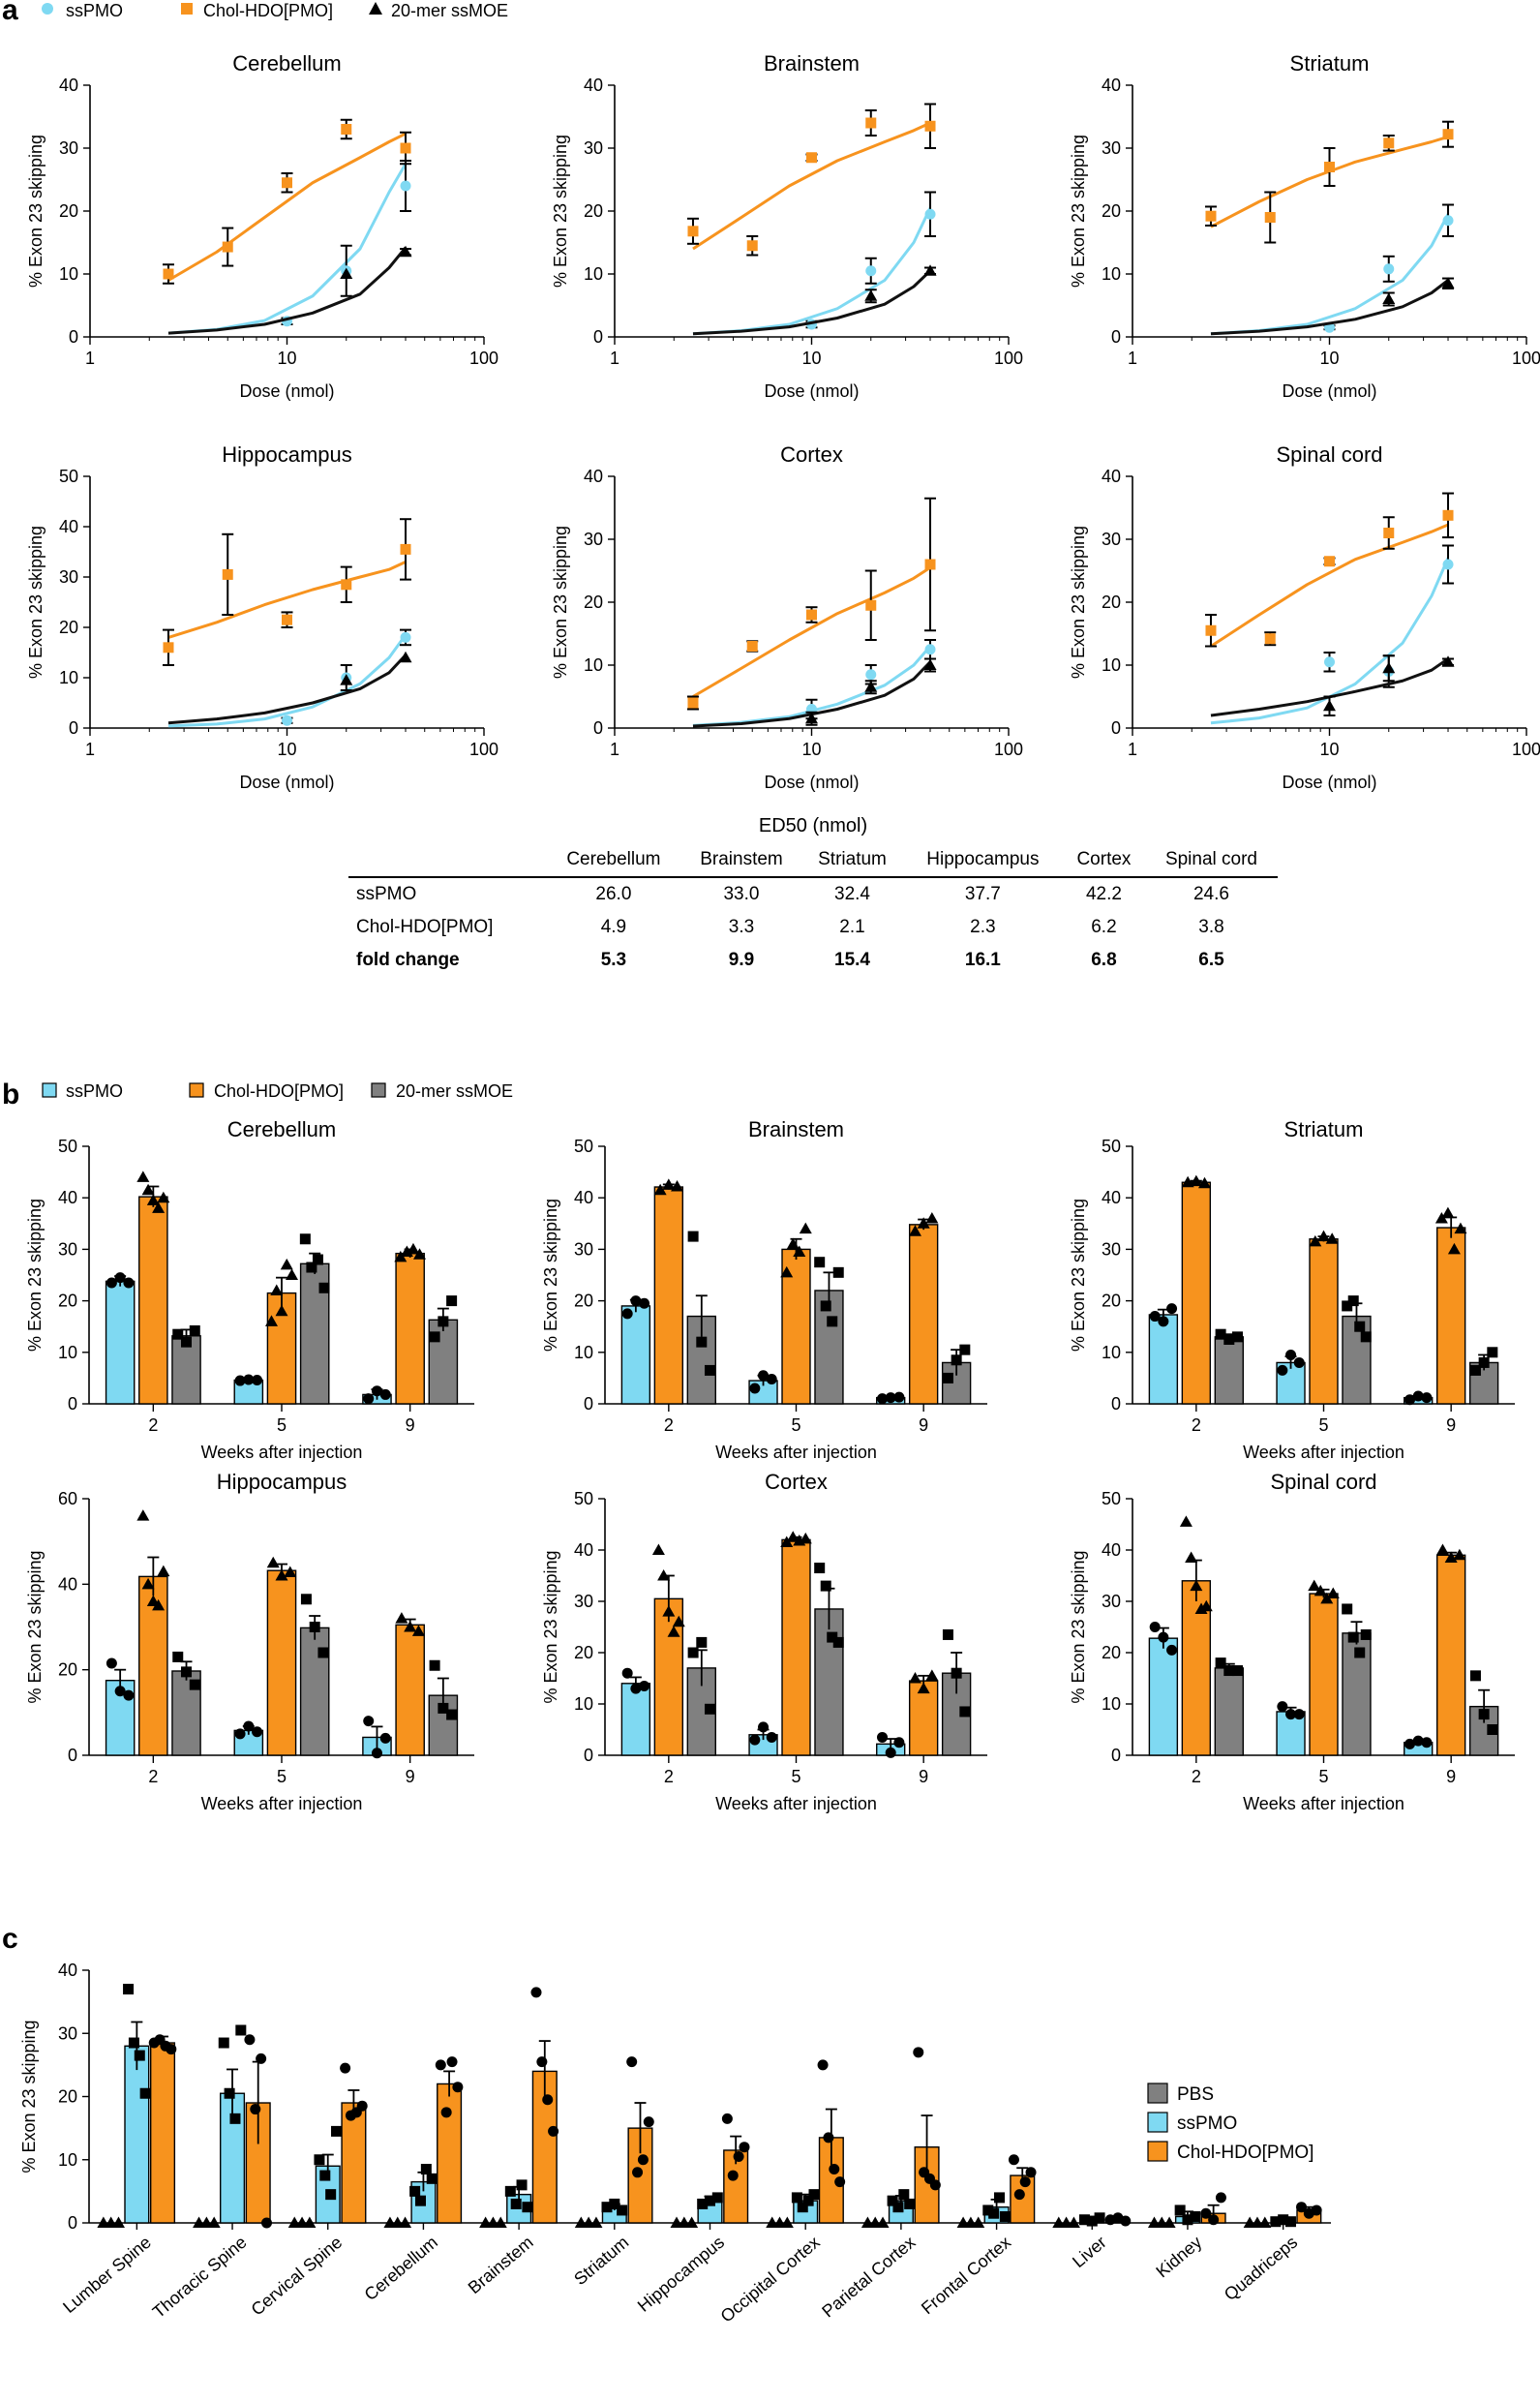  I want to click on legend-b-chol-label: Chol-HDO[PMO], so click(279, 1091).